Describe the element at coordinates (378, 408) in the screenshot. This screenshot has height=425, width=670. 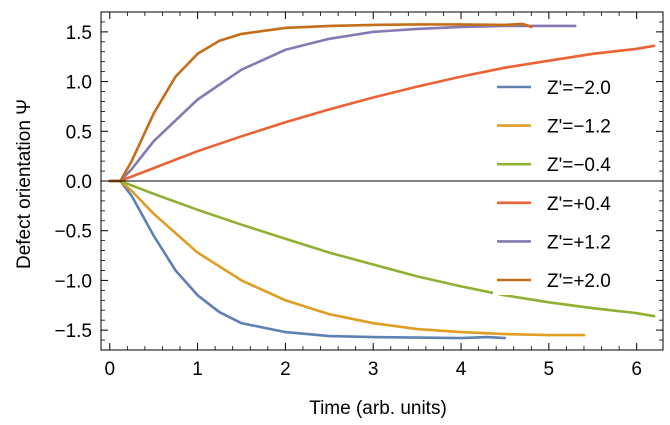
I see `x-axis-title: Time (arb. units)` at that location.